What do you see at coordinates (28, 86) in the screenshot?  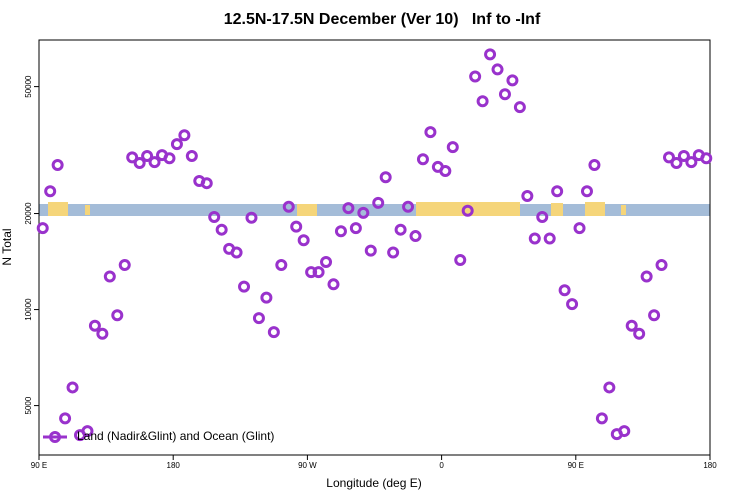 I see `y-tick-label: 50000` at bounding box center [28, 86].